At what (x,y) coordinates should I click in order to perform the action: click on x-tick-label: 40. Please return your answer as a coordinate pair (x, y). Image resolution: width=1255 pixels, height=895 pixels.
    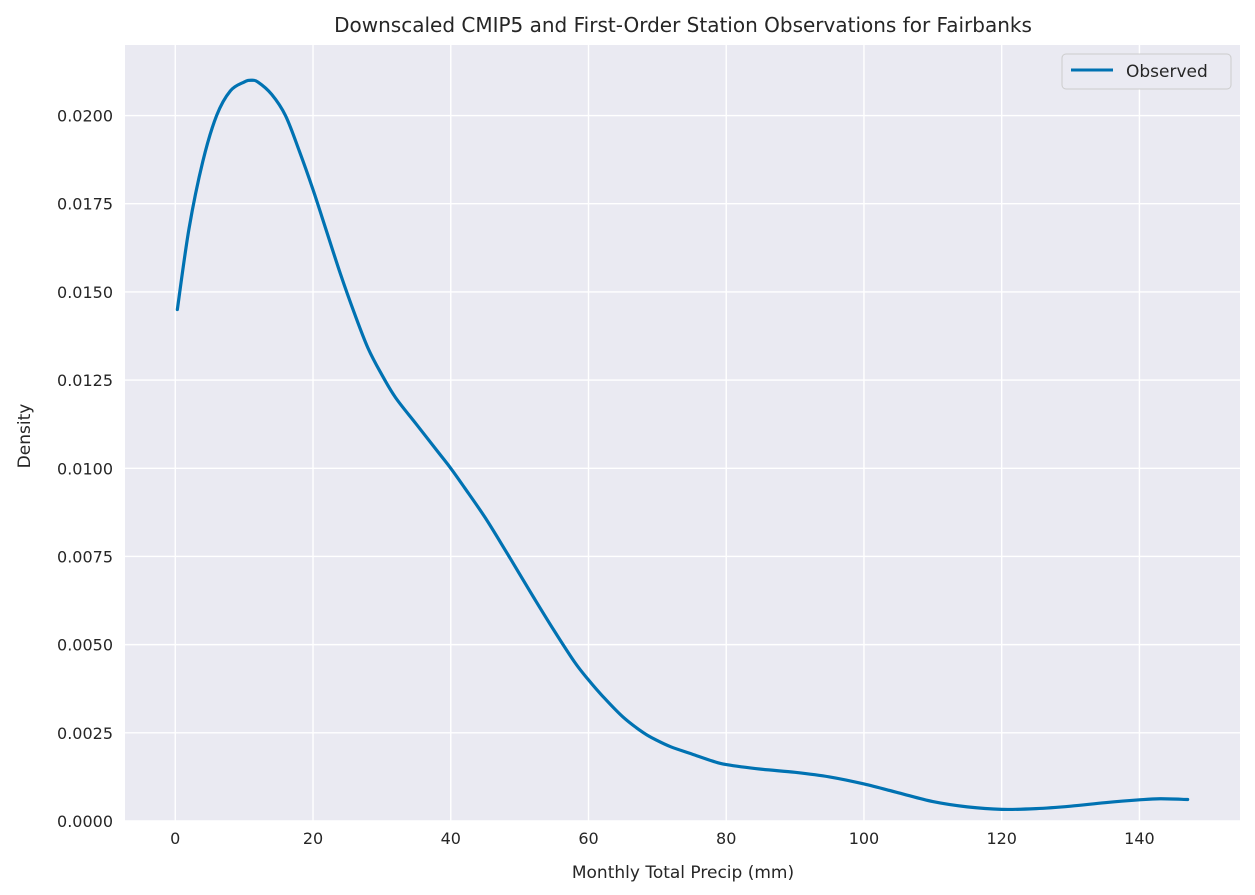
    Looking at the image, I should click on (451, 838).